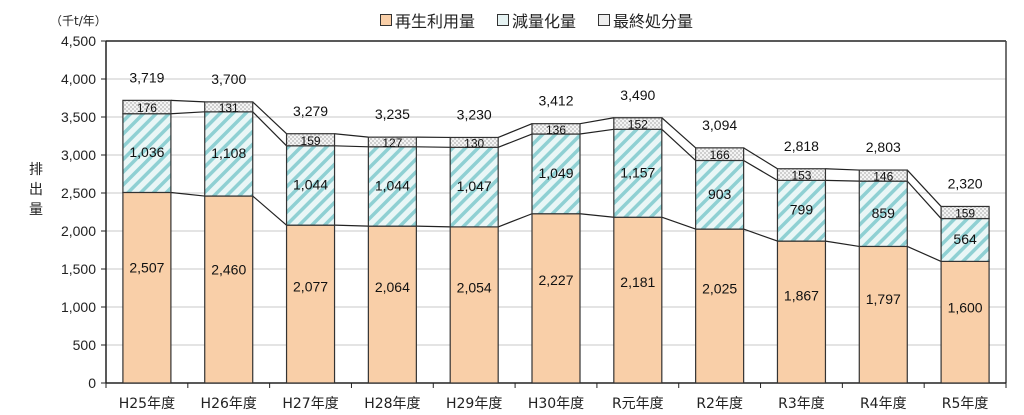 The height and width of the screenshot is (415, 1024). I want to click on legend-swatch-recycled, so click(386, 20).